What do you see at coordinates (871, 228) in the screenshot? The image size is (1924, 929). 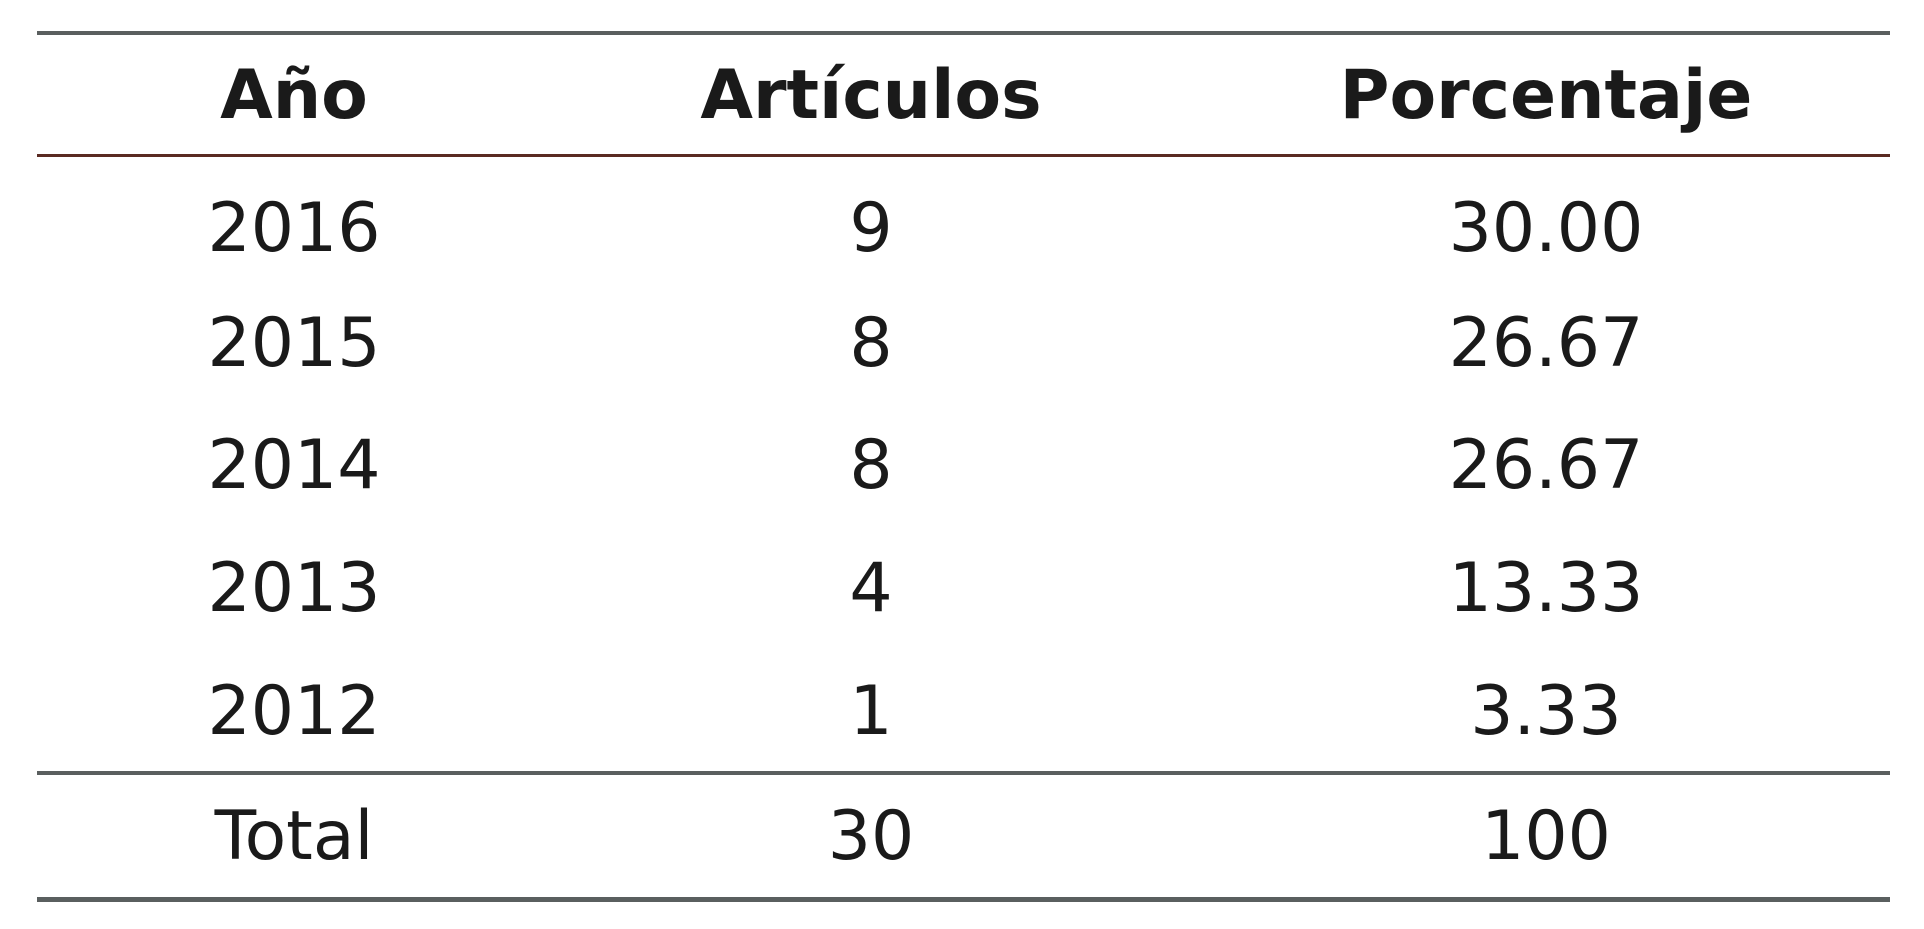 I see `table-cell: 9` at bounding box center [871, 228].